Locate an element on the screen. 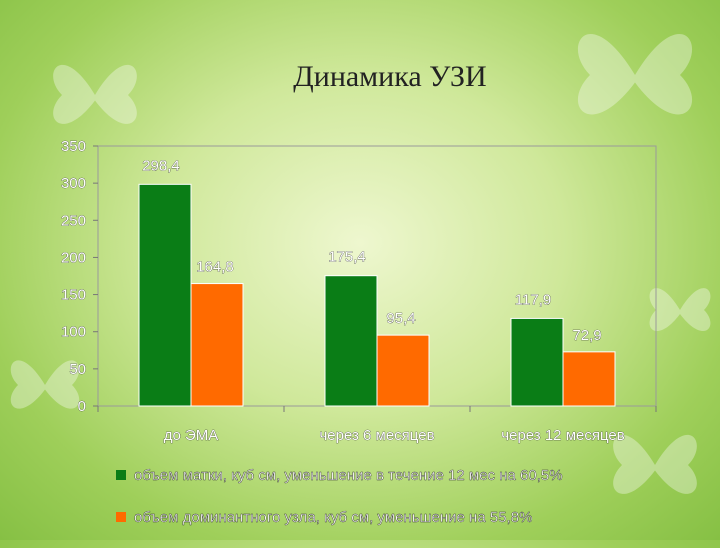  data-label: 175,4 is located at coordinates (347, 257).